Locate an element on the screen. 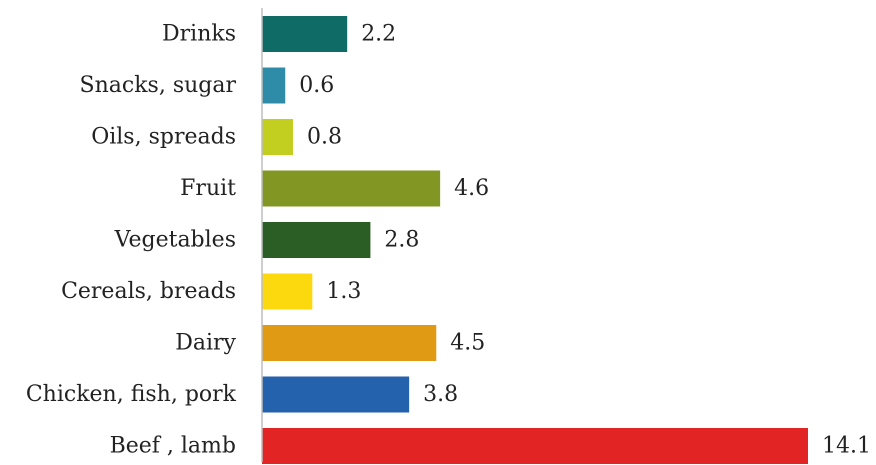  category-label-chicken-fish-pork: Chicken, fish, pork is located at coordinates (131, 394).